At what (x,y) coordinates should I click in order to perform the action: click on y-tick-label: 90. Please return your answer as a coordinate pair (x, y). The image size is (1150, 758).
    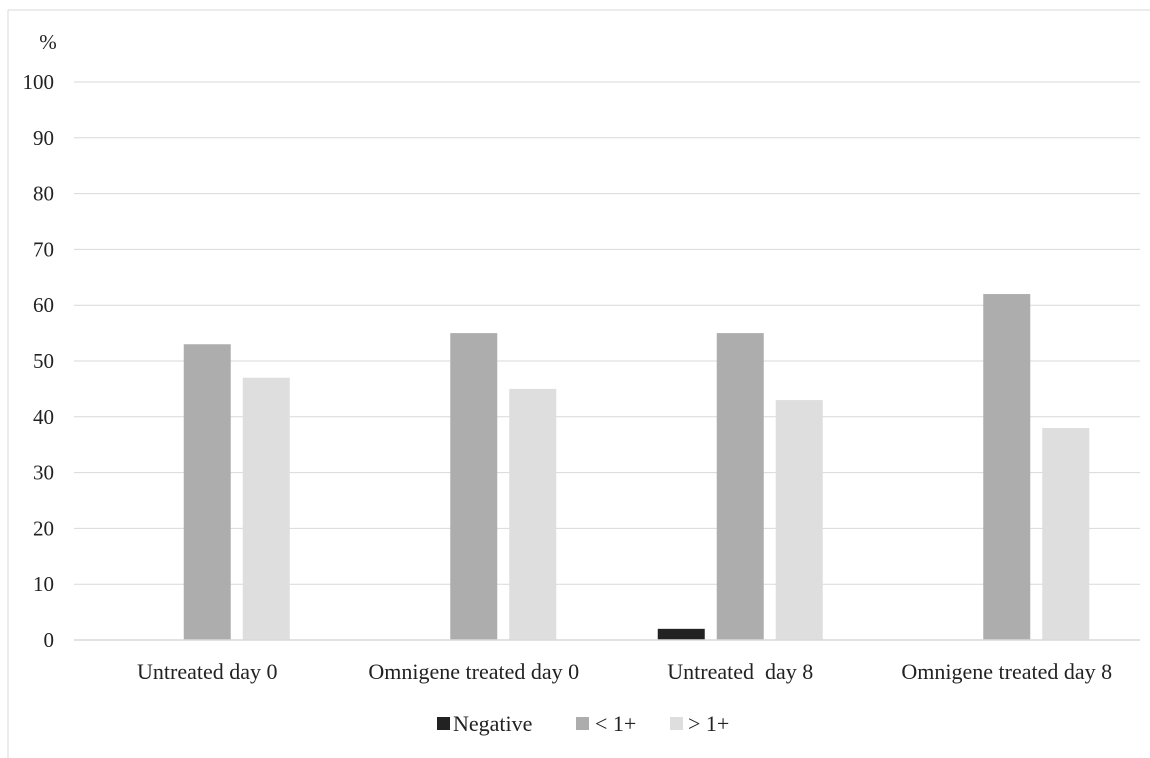
    Looking at the image, I should click on (43, 138).